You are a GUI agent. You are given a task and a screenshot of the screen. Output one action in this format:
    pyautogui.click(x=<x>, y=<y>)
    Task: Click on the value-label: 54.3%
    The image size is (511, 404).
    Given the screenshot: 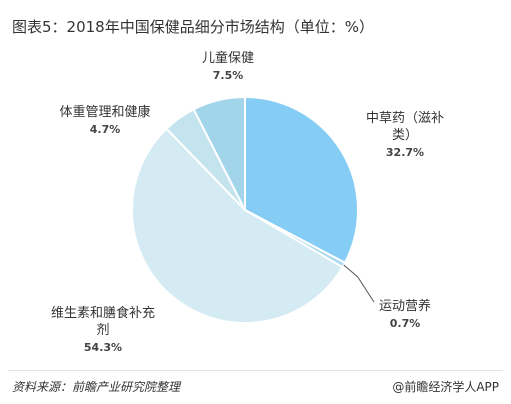 What is the action you would take?
    pyautogui.click(x=103, y=347)
    